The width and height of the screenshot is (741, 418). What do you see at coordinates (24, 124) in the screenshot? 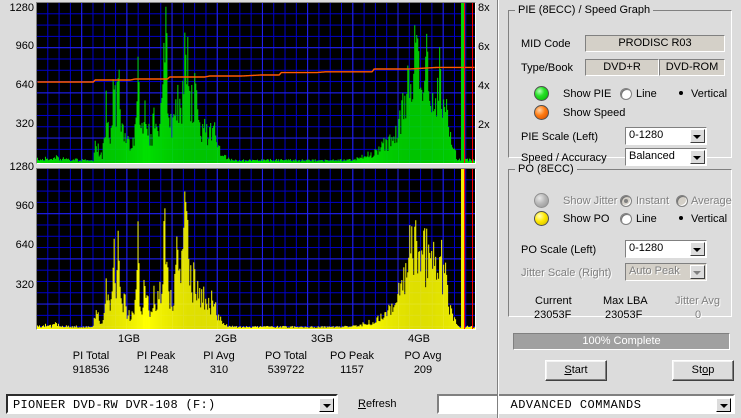
I see `pie-ytick-320: 320` at bounding box center [24, 124].